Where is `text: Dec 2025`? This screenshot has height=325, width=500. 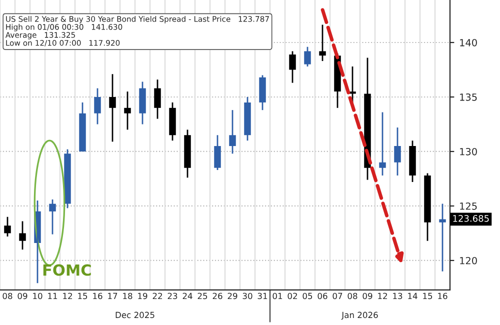
text: Dec 2025 is located at coordinates (135, 315).